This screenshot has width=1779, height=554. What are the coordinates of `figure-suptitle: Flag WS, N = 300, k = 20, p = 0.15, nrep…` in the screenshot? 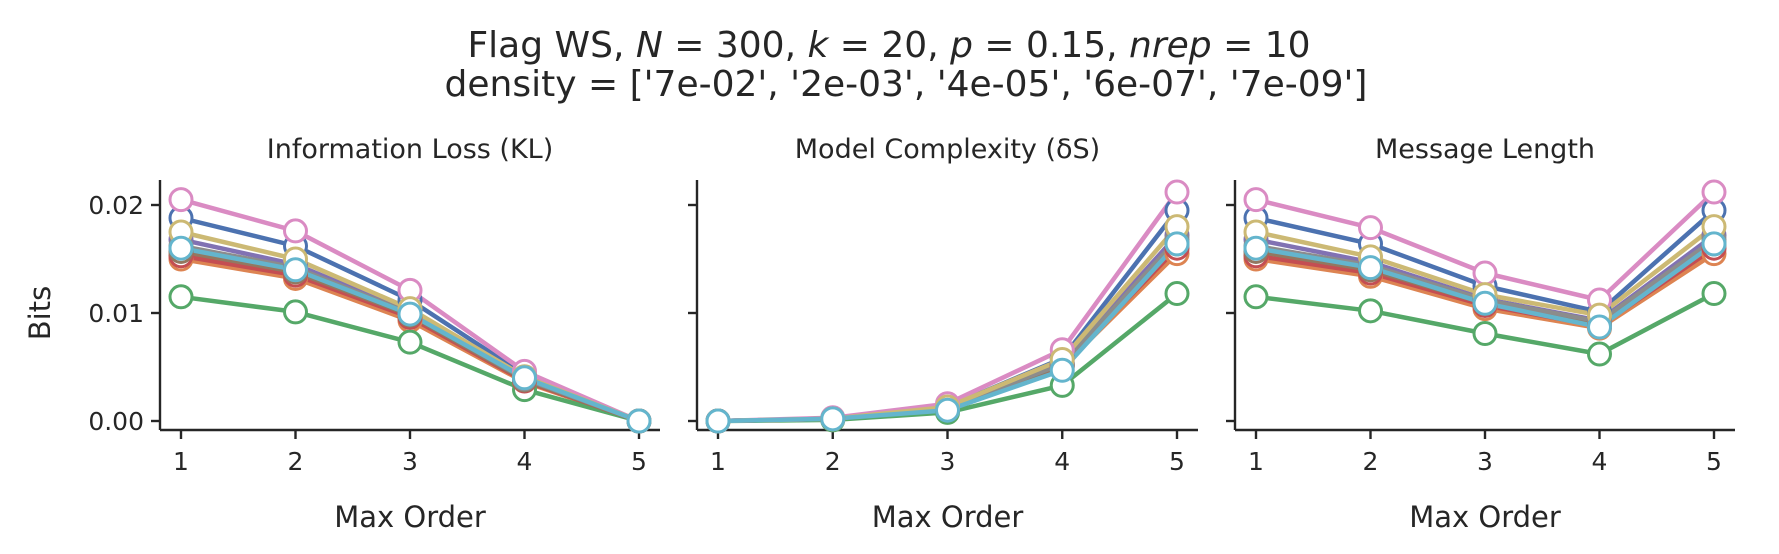 It's located at (888, 45).